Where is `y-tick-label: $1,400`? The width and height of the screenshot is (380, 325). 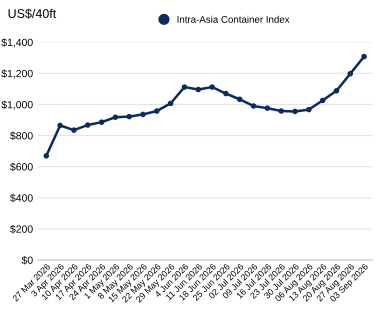
y-tick-label: $1,400 is located at coordinates (17, 43).